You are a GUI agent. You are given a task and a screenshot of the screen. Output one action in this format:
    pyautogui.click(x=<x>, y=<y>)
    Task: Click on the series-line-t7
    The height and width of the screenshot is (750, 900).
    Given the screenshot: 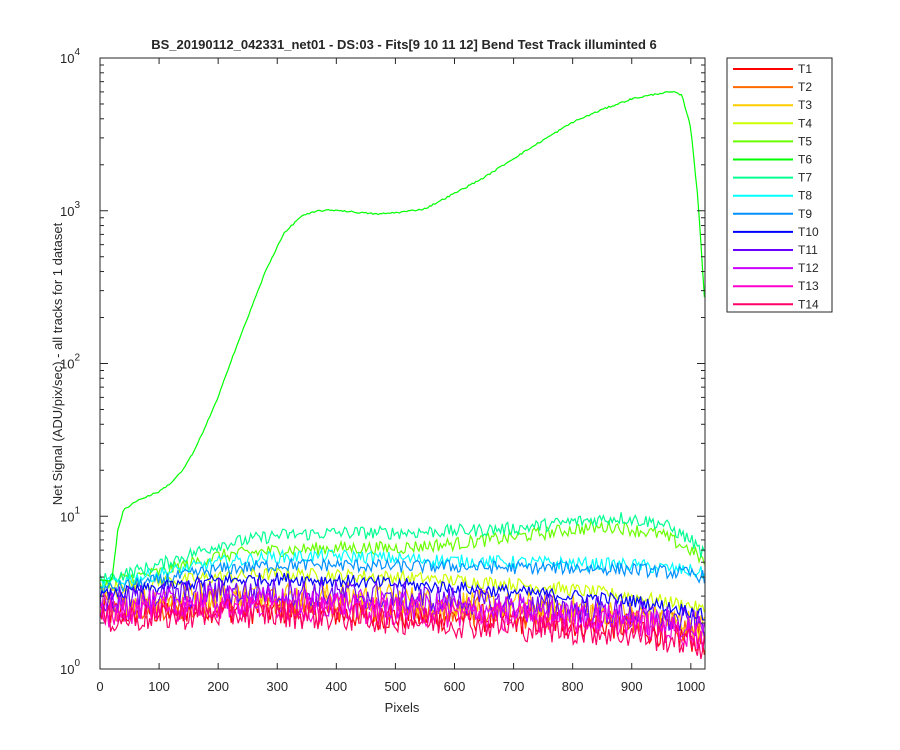 What is the action you would take?
    pyautogui.click(x=402, y=549)
    